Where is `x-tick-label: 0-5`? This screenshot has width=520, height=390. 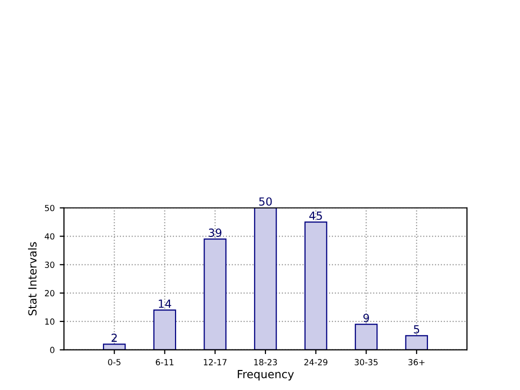 x-tick-label: 0-5 is located at coordinates (114, 362).